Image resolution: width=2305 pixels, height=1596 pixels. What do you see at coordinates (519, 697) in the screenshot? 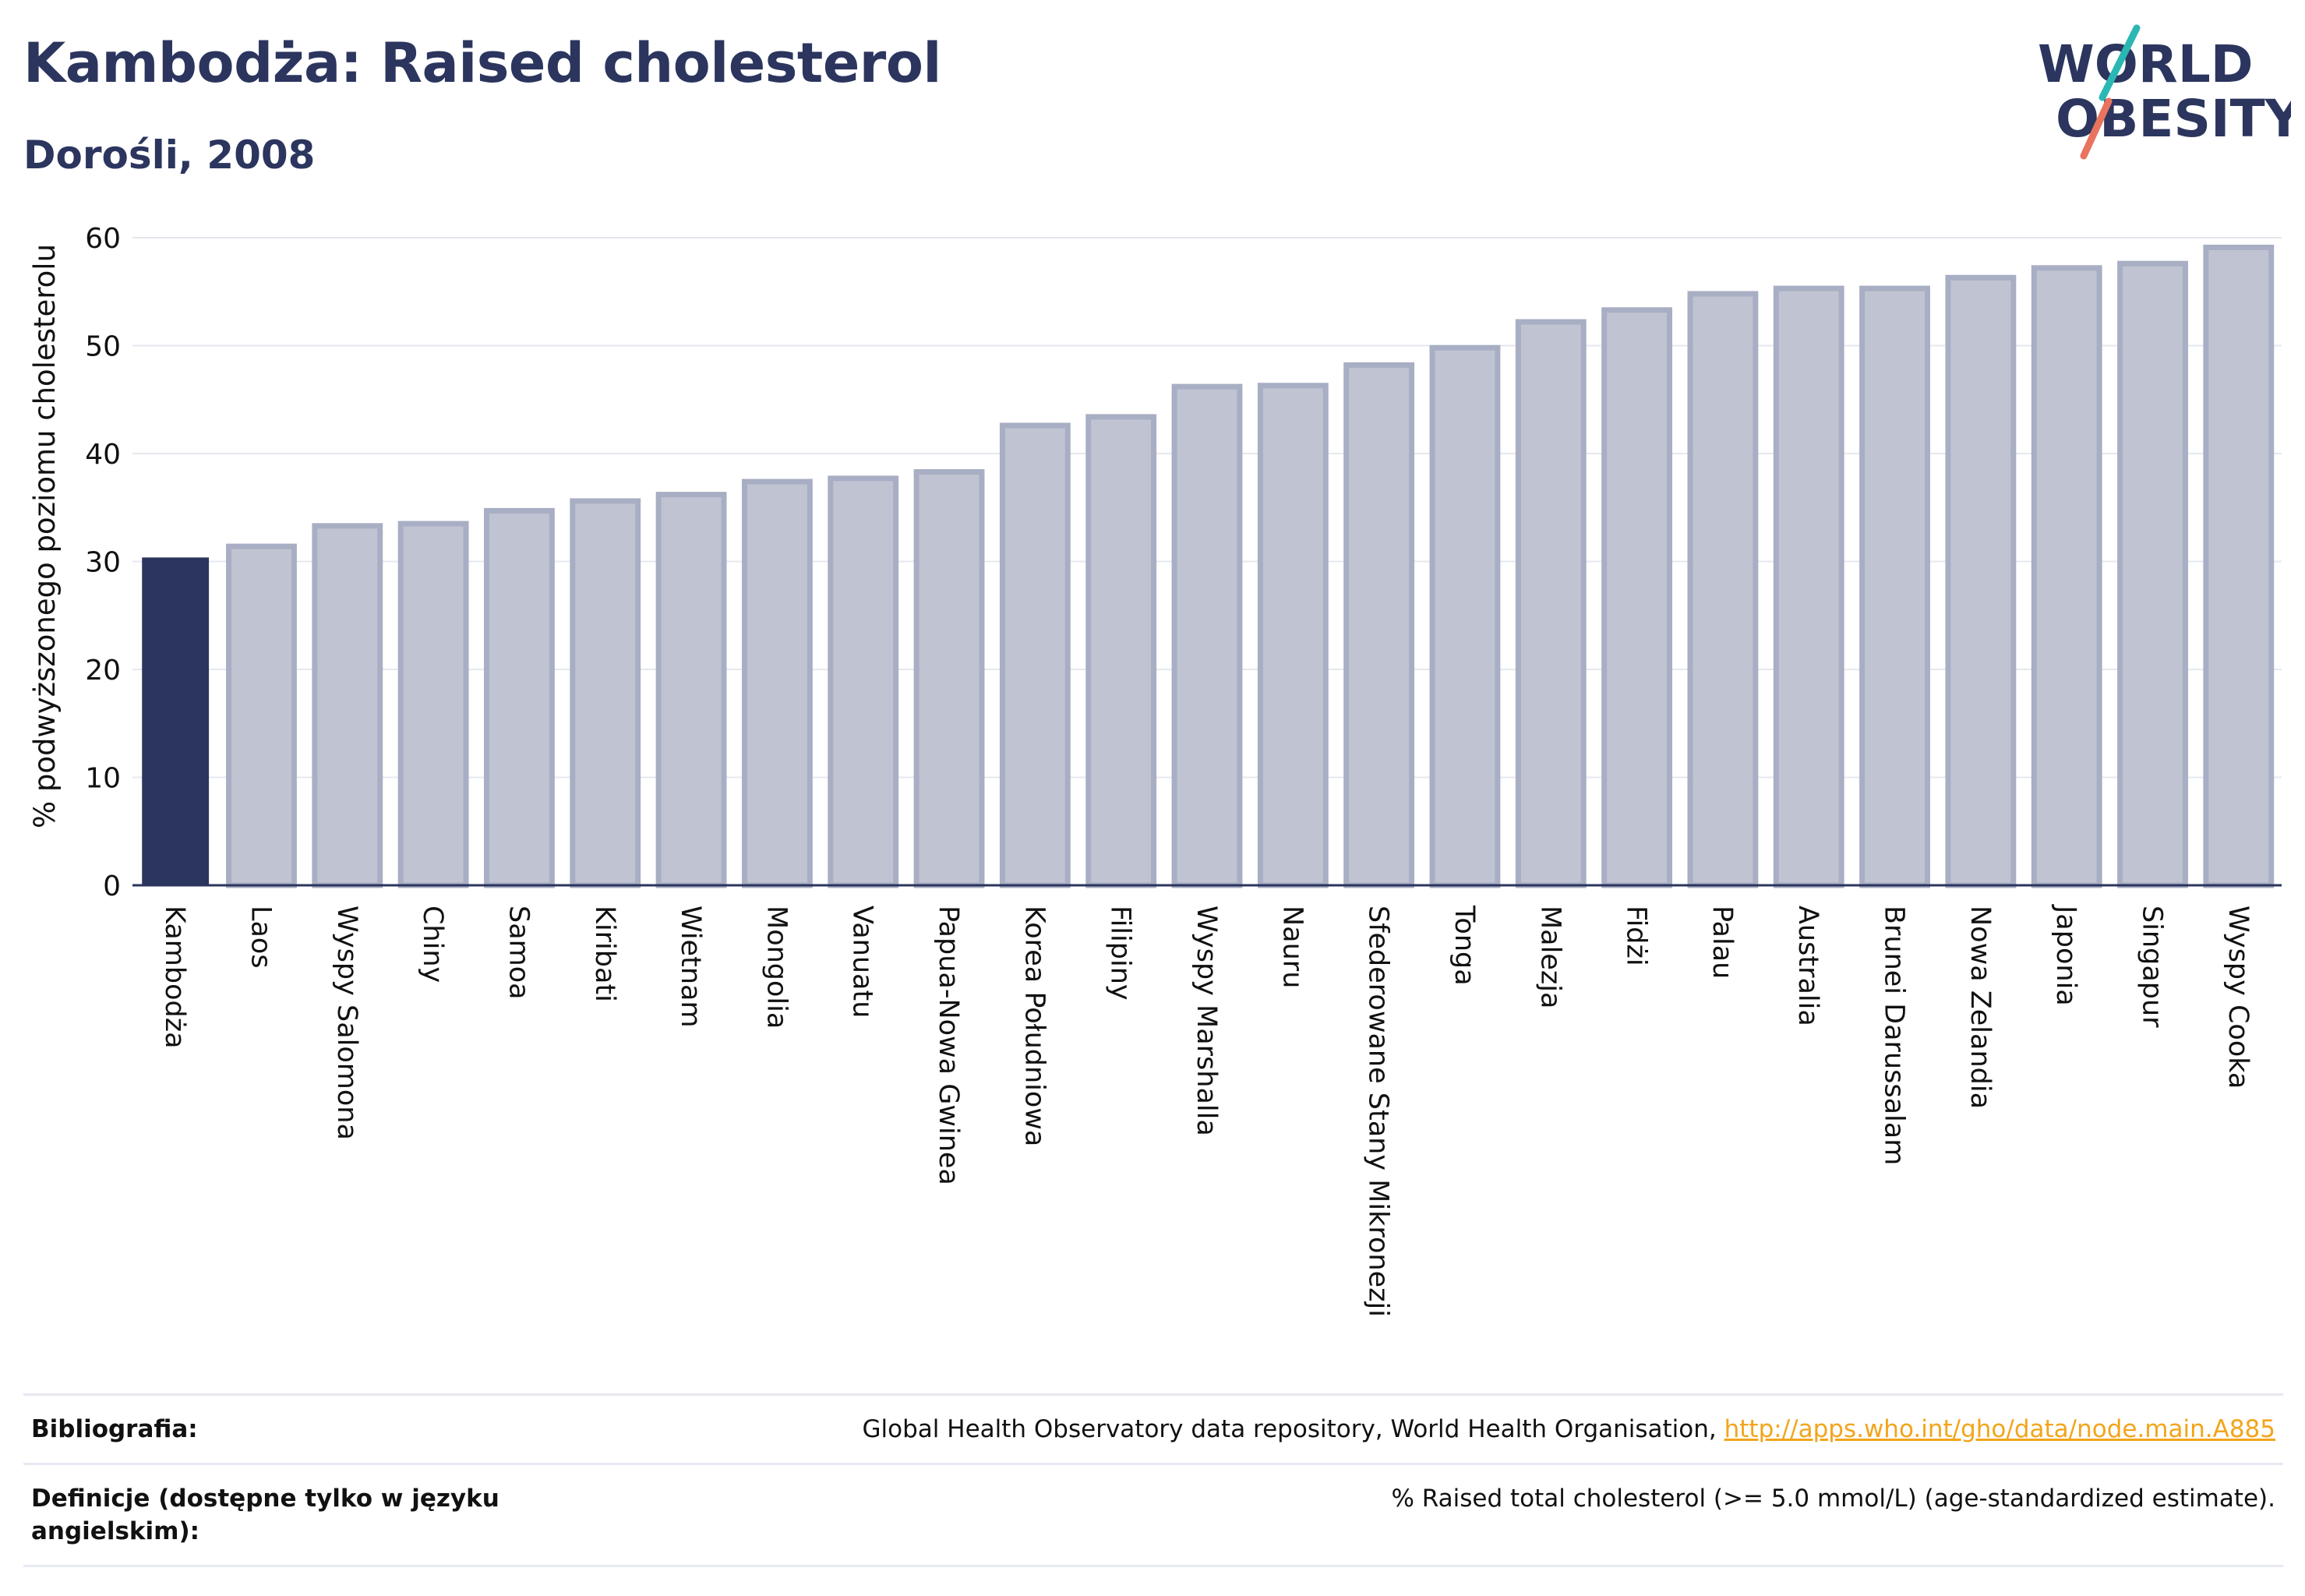
I see `bar-Samoa` at bounding box center [519, 697].